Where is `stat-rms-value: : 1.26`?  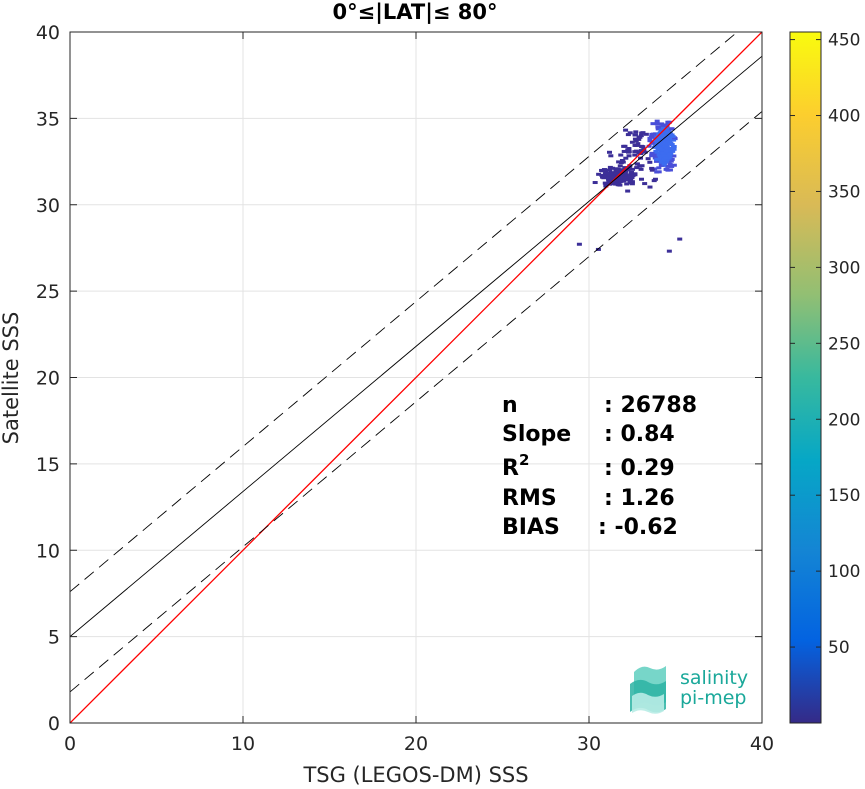 stat-rms-value: : 1.26 is located at coordinates (639, 498).